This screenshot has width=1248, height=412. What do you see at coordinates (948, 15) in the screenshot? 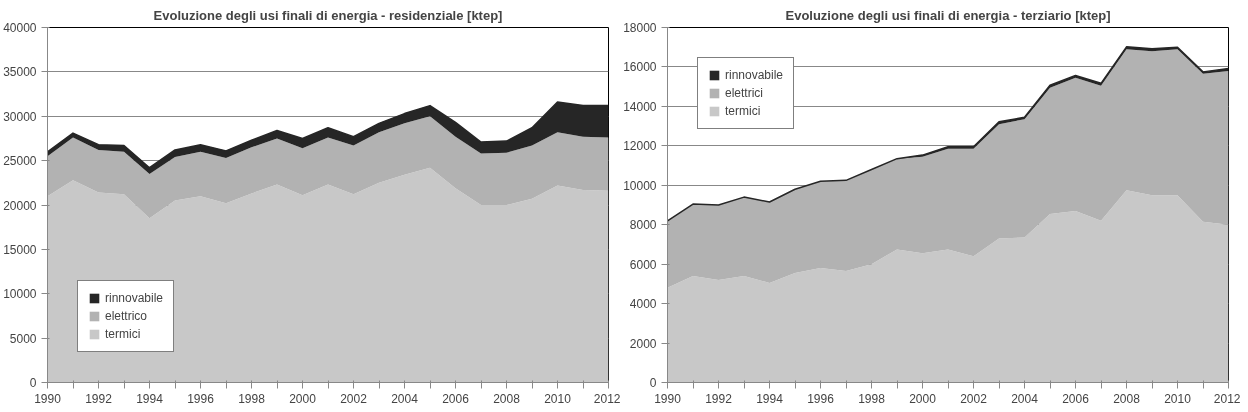
I see `chart-title: Evoluzione degli usi finali di energia - terziario [ktep]` at bounding box center [948, 15].